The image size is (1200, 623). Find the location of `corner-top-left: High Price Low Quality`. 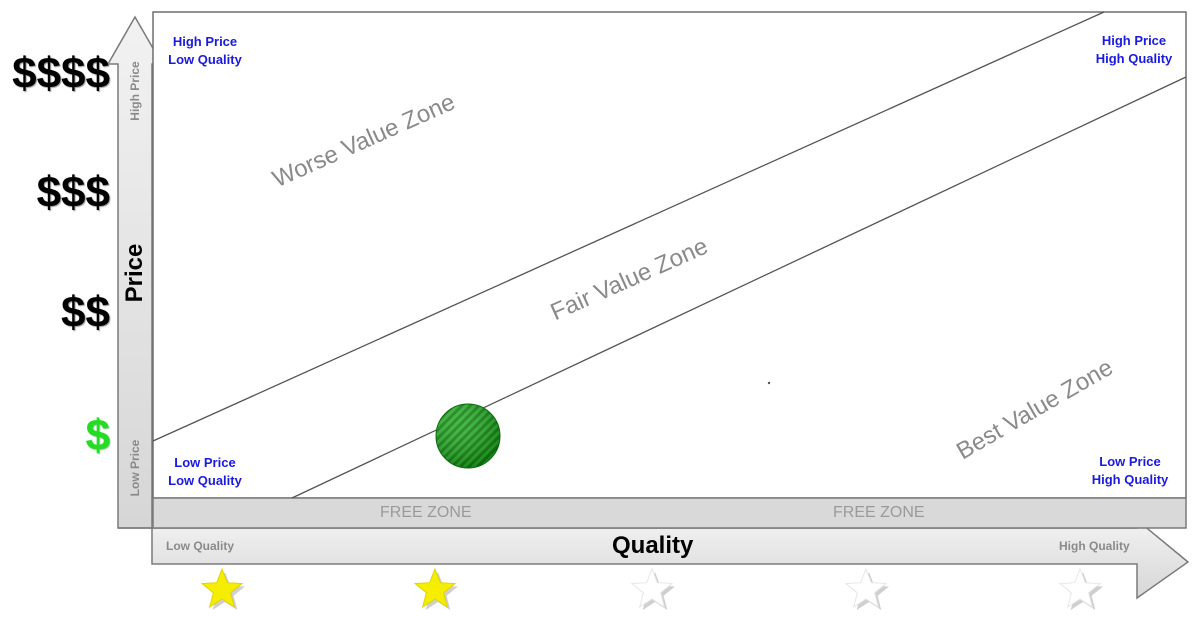

corner-top-left: High Price Low Quality is located at coordinates (205, 50).